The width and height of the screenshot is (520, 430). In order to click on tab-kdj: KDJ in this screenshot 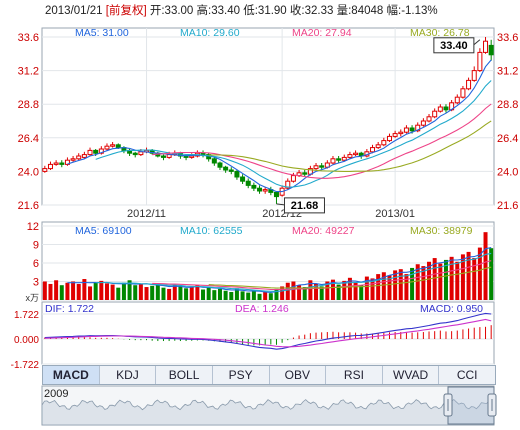, I will do `click(128, 375)`.